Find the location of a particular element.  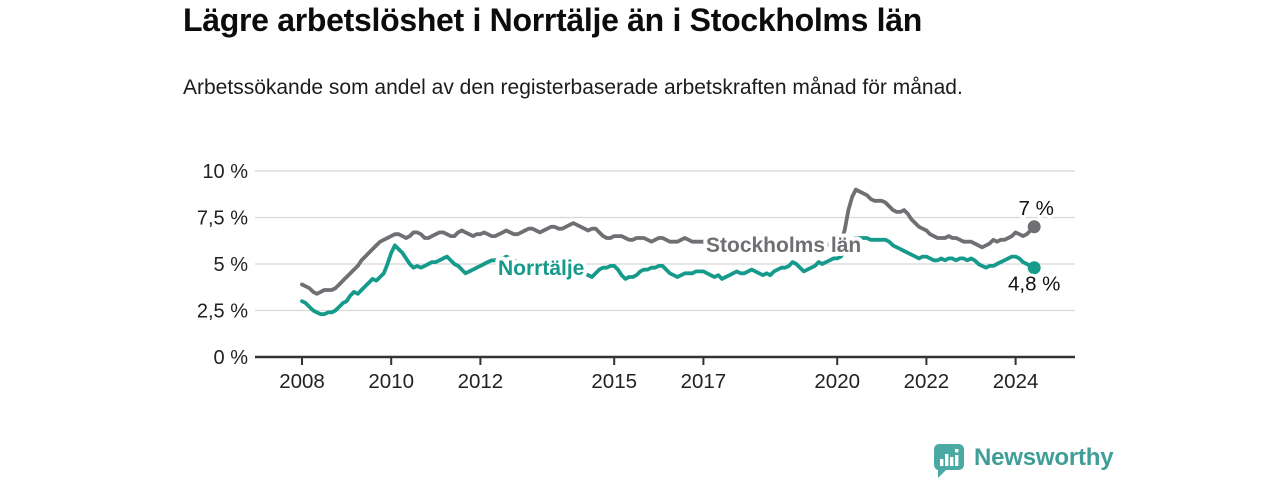

newsworthy-logo: Newsworthy is located at coordinates (1023, 461).